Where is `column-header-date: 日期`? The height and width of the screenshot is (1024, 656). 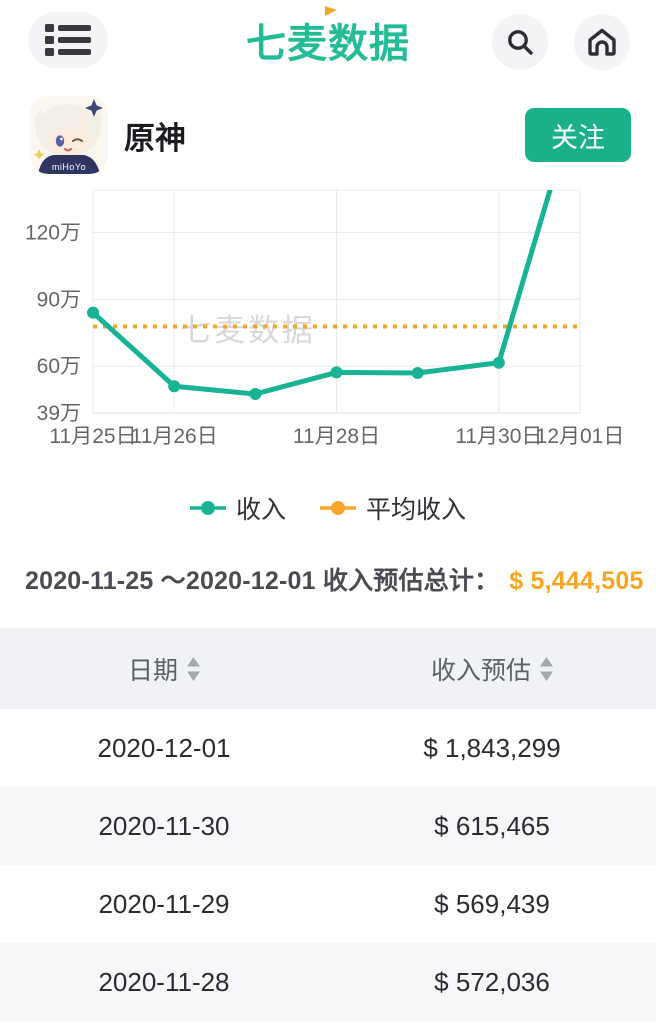 column-header-date: 日期 is located at coordinates (164, 668).